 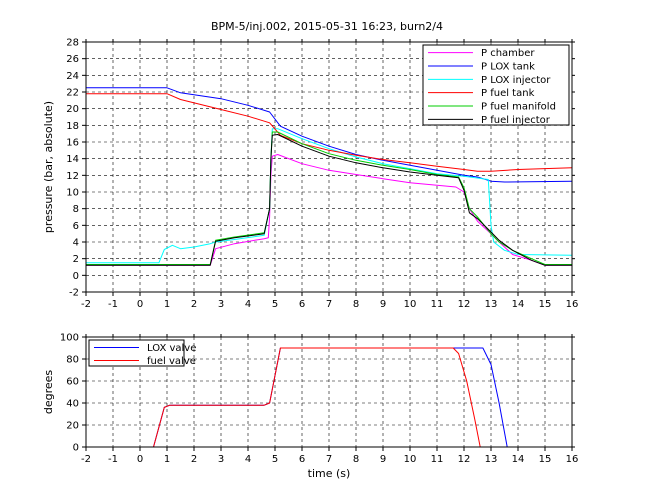 What do you see at coordinates (48, 167) in the screenshot?
I see `y-axis-label: pressure (bar, absolute)` at bounding box center [48, 167].